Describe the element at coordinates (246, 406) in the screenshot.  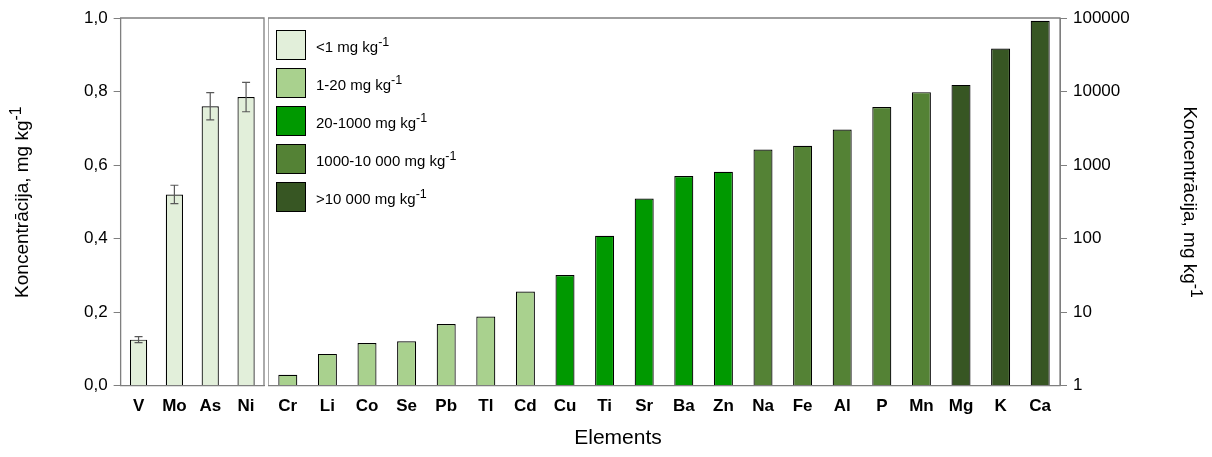
I see `x-tick-label: Ni` at that location.